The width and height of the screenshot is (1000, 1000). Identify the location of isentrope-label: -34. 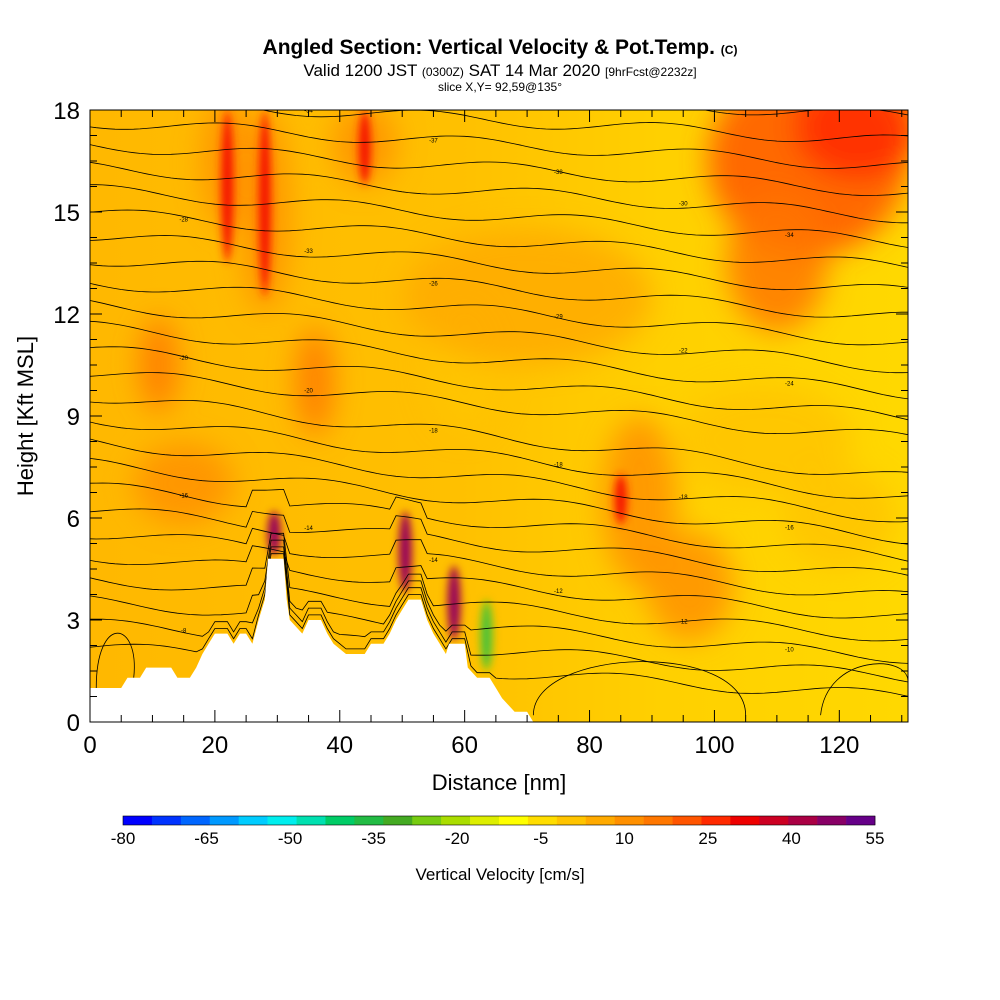
(789, 236).